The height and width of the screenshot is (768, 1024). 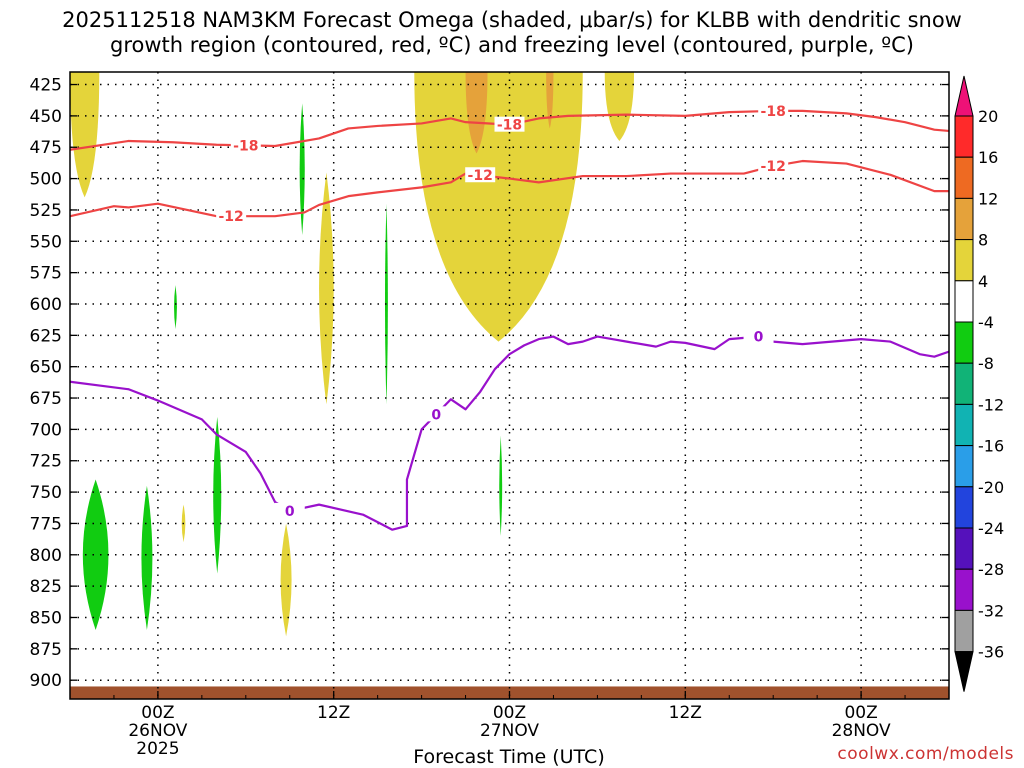 I want to click on y-tick-label: 675, so click(x=46, y=399).